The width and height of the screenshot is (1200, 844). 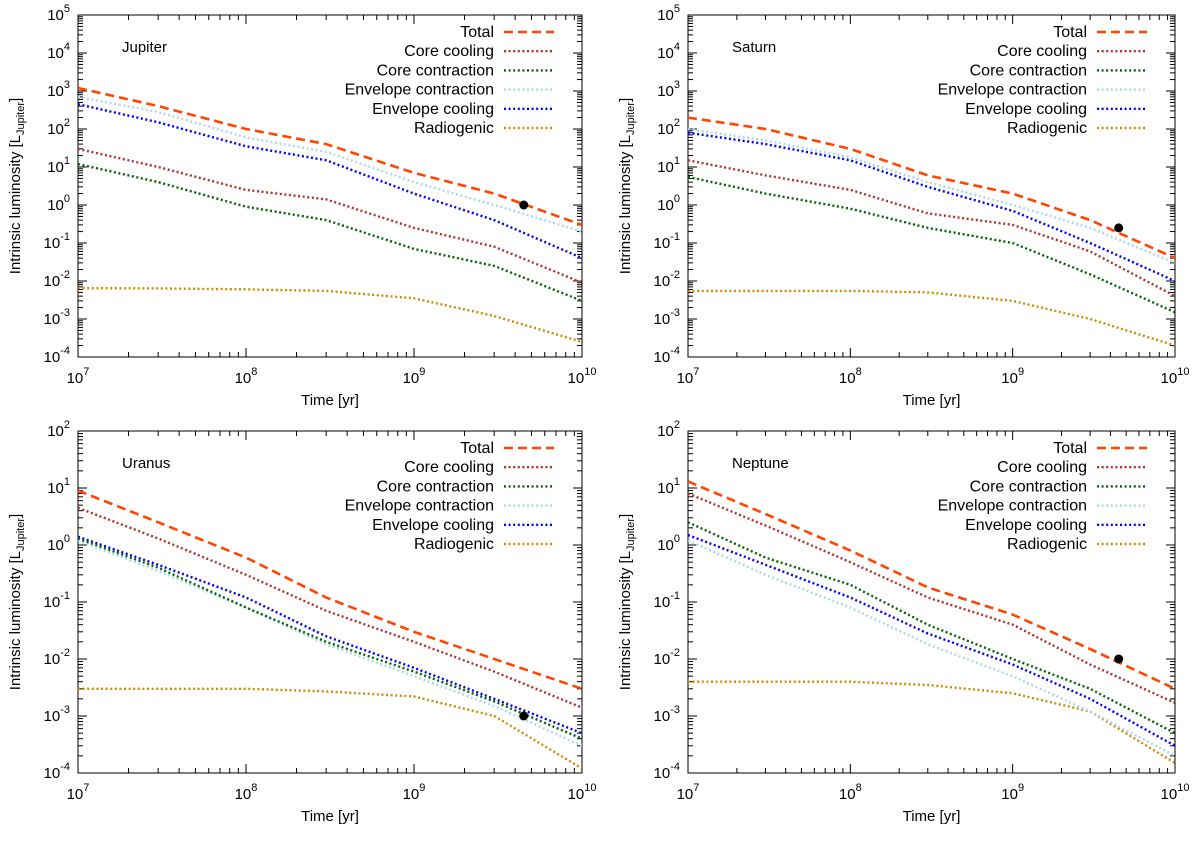 I want to click on y-tick-label: 10⁴, so click(x=668, y=51).